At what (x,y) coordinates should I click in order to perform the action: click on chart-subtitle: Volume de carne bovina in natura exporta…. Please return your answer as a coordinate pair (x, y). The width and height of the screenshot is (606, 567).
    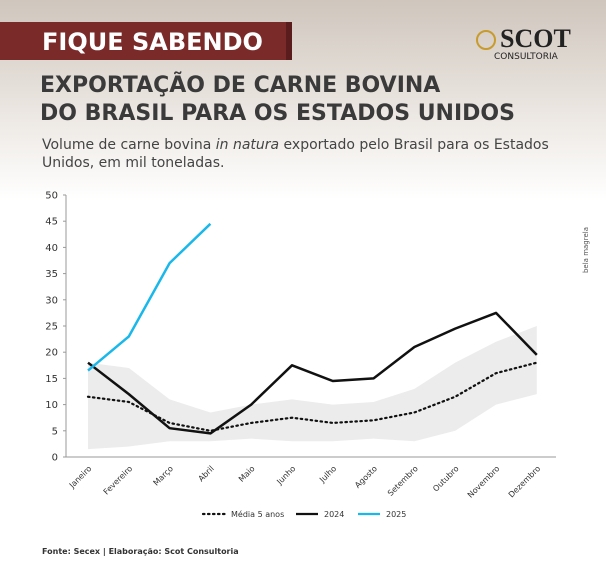
    Looking at the image, I should click on (295, 145).